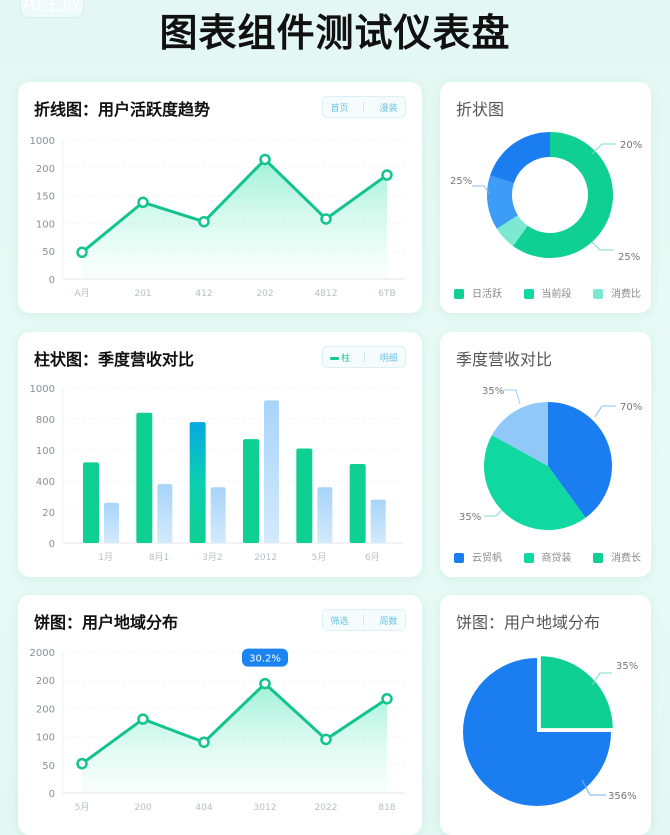  I want to click on legend-item: 当前段, so click(547, 292).